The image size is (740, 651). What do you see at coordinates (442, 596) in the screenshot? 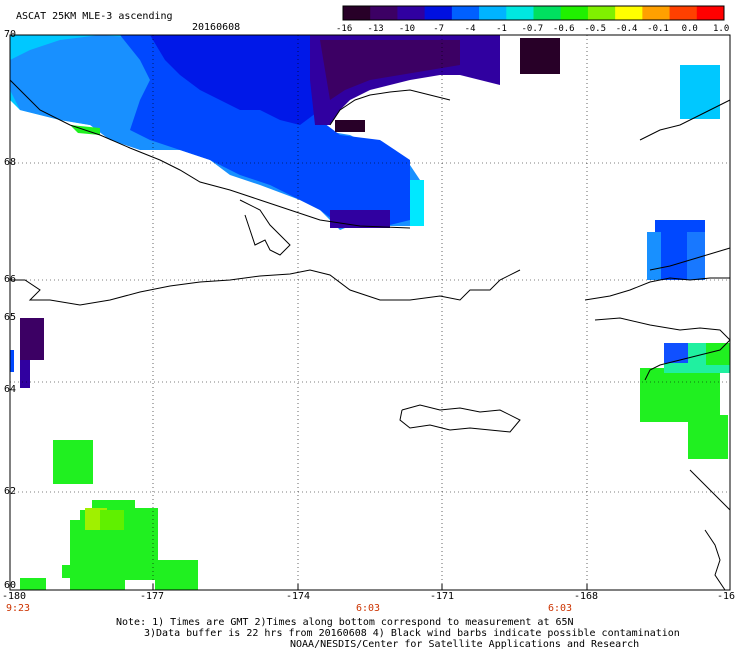
I see `lon-label-171: -171` at bounding box center [442, 596].